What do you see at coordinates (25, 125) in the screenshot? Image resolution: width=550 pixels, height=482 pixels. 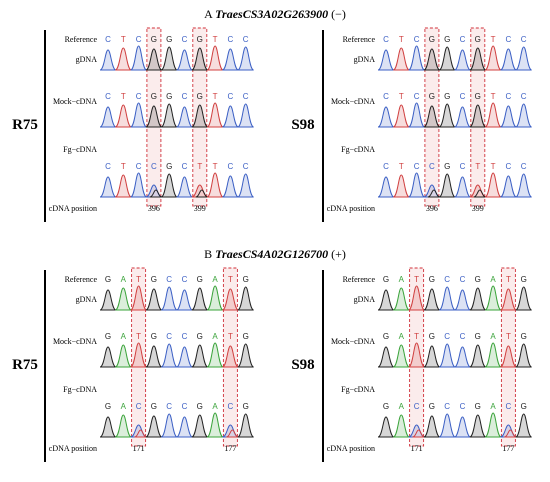 I see `sample-name: R75` at bounding box center [25, 125].